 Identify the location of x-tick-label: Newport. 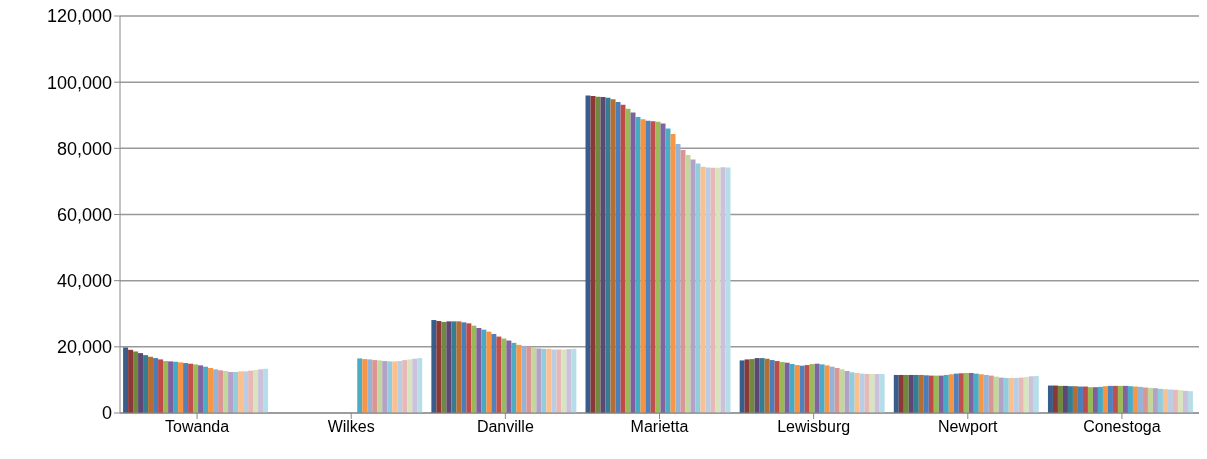
(968, 427).